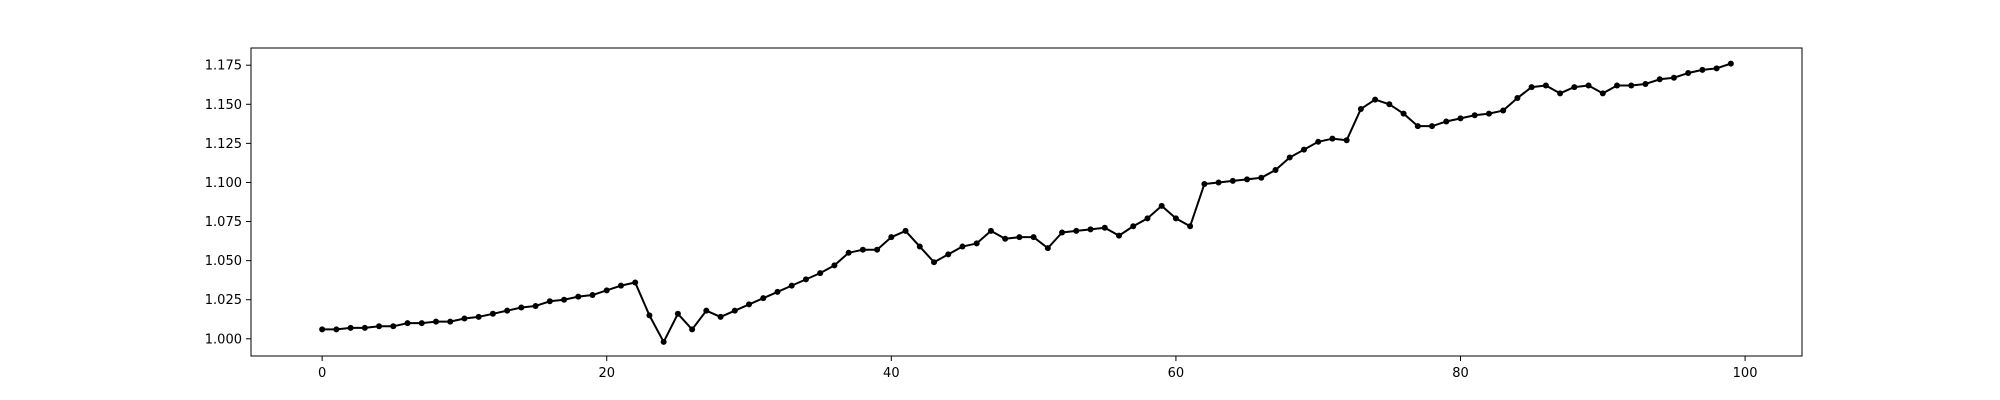  What do you see at coordinates (1037, 368) in the screenshot?
I see `x-axis-ticks: 0 20 40 60 80 100` at bounding box center [1037, 368].